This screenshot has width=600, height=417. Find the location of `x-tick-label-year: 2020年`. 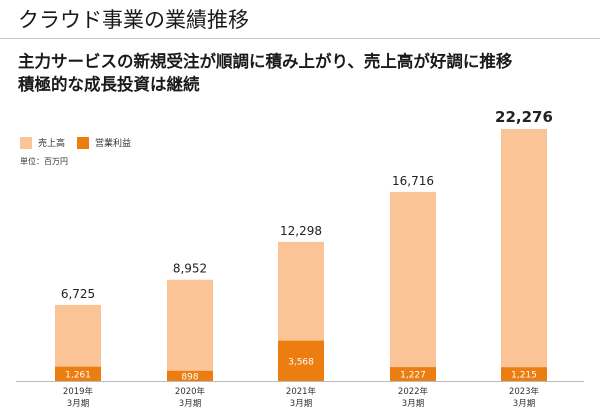

x-tick-label-year: 2020年 is located at coordinates (190, 391).